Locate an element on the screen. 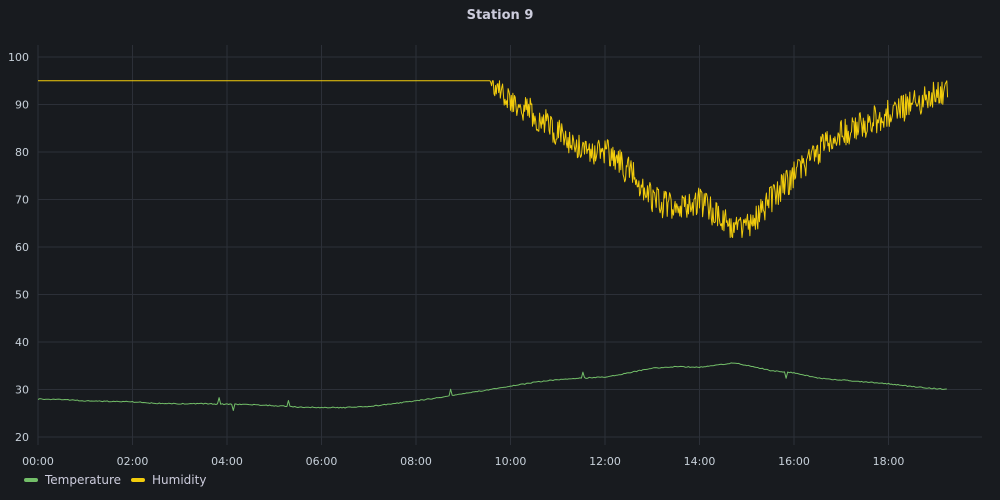 The height and width of the screenshot is (500, 1000). series-line-temperature is located at coordinates (492, 386).